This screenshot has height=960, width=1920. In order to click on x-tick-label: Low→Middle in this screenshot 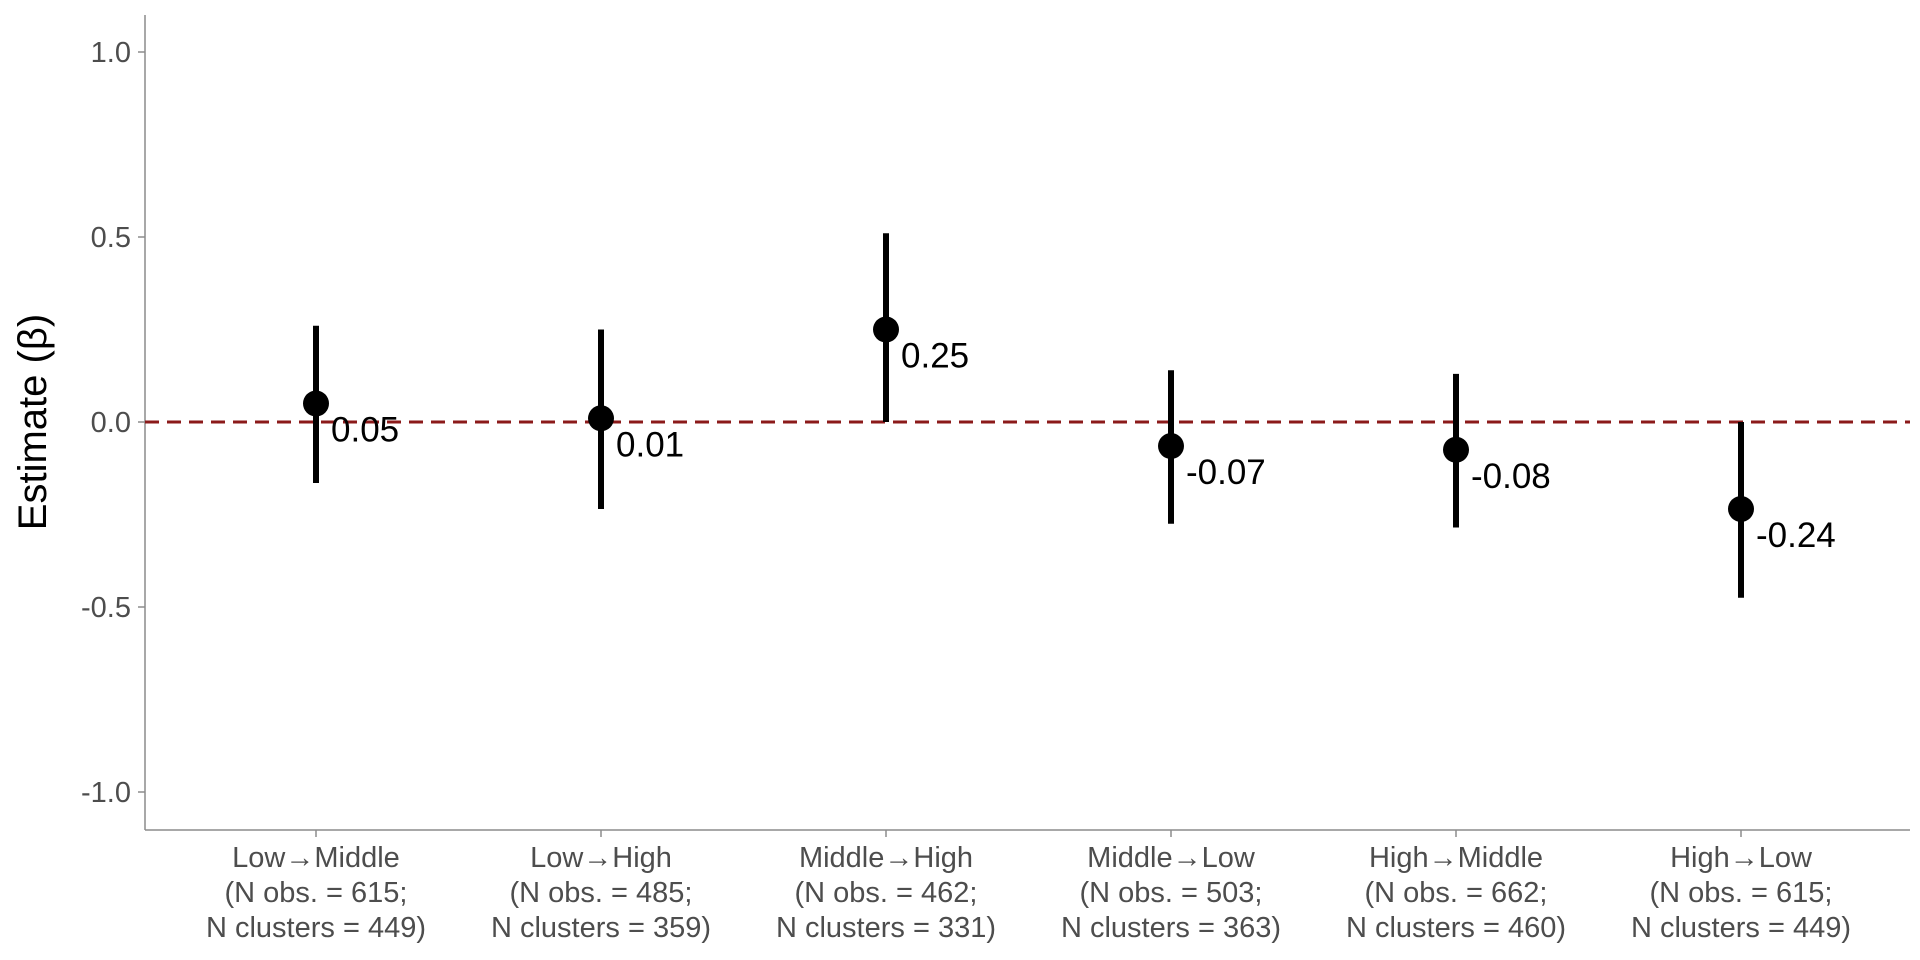, I will do `click(316, 858)`.